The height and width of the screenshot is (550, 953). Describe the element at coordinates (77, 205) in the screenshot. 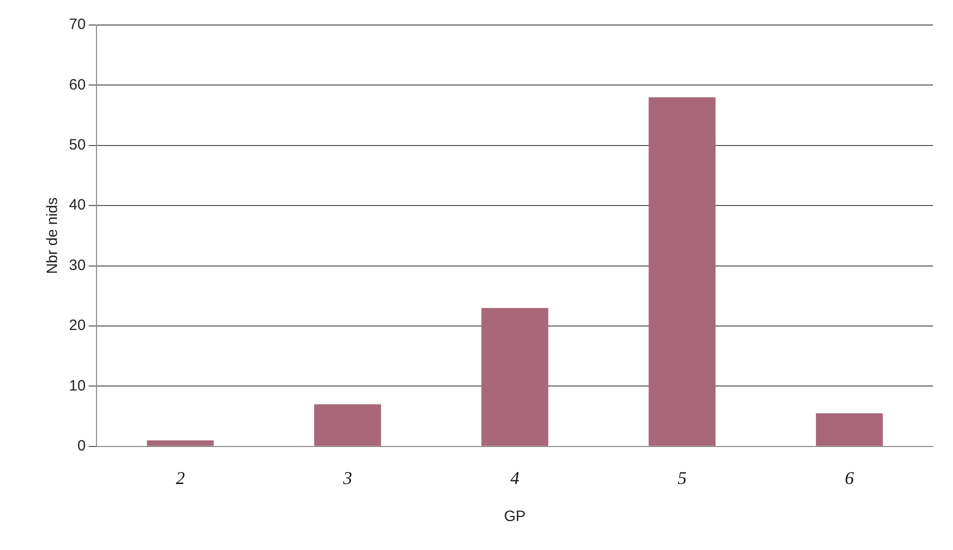

I see `y-tick-label: 40` at that location.